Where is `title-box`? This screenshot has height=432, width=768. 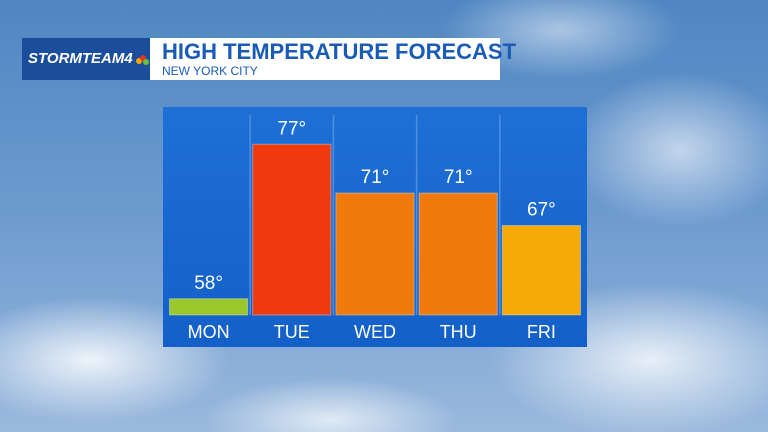
title-box is located at coordinates (325, 59).